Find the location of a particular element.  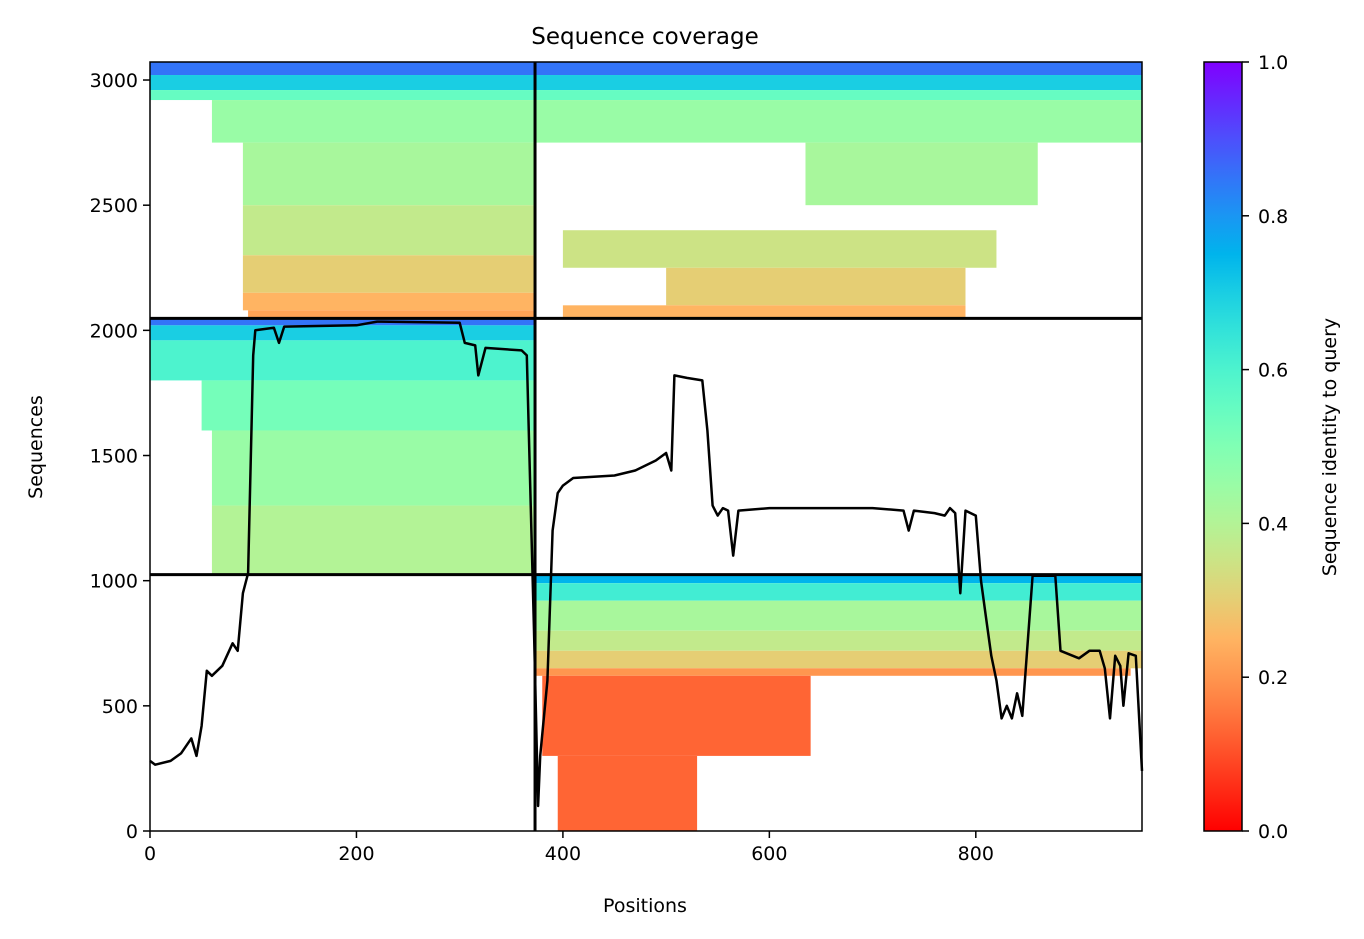

chart-title: Sequence coverage is located at coordinates (645, 37).